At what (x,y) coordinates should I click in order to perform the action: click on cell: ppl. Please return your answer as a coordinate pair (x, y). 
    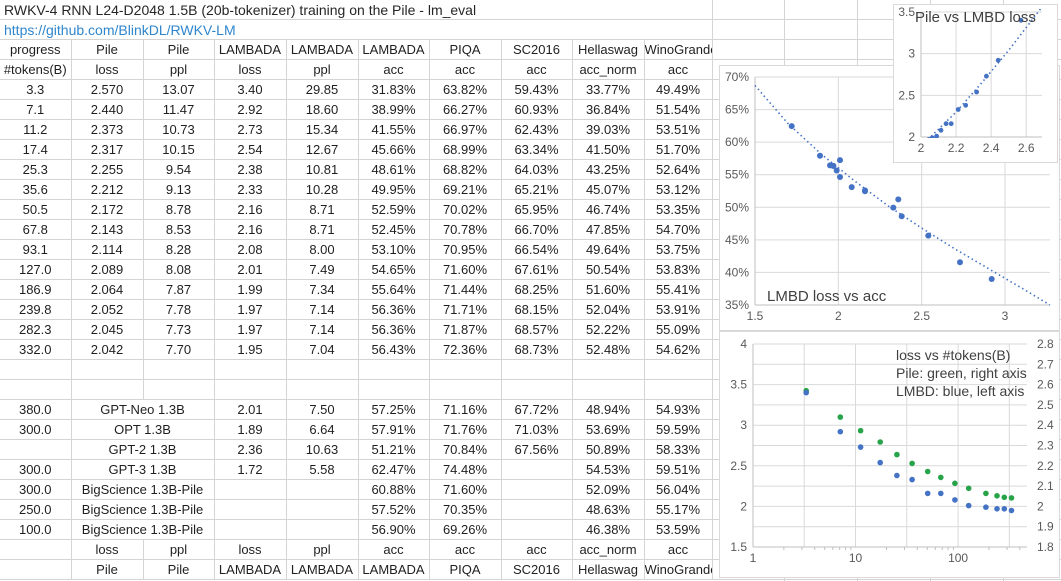
    Looking at the image, I should click on (322, 549).